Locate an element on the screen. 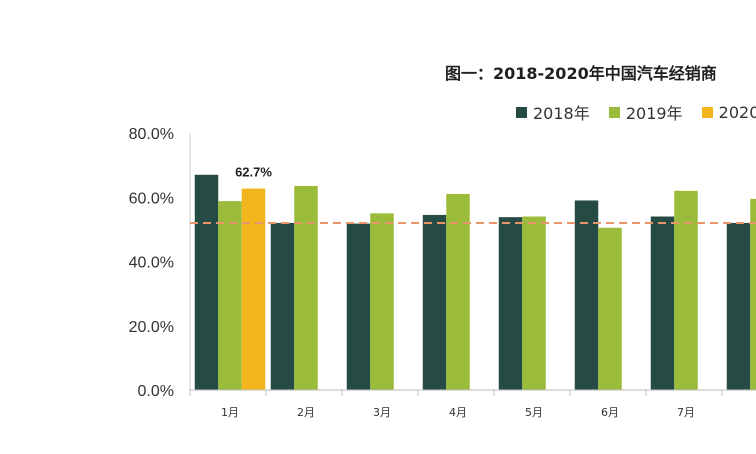 Image resolution: width=756 pixels, height=454 pixels. y-tick-label: 60.0% is located at coordinates (151, 198).